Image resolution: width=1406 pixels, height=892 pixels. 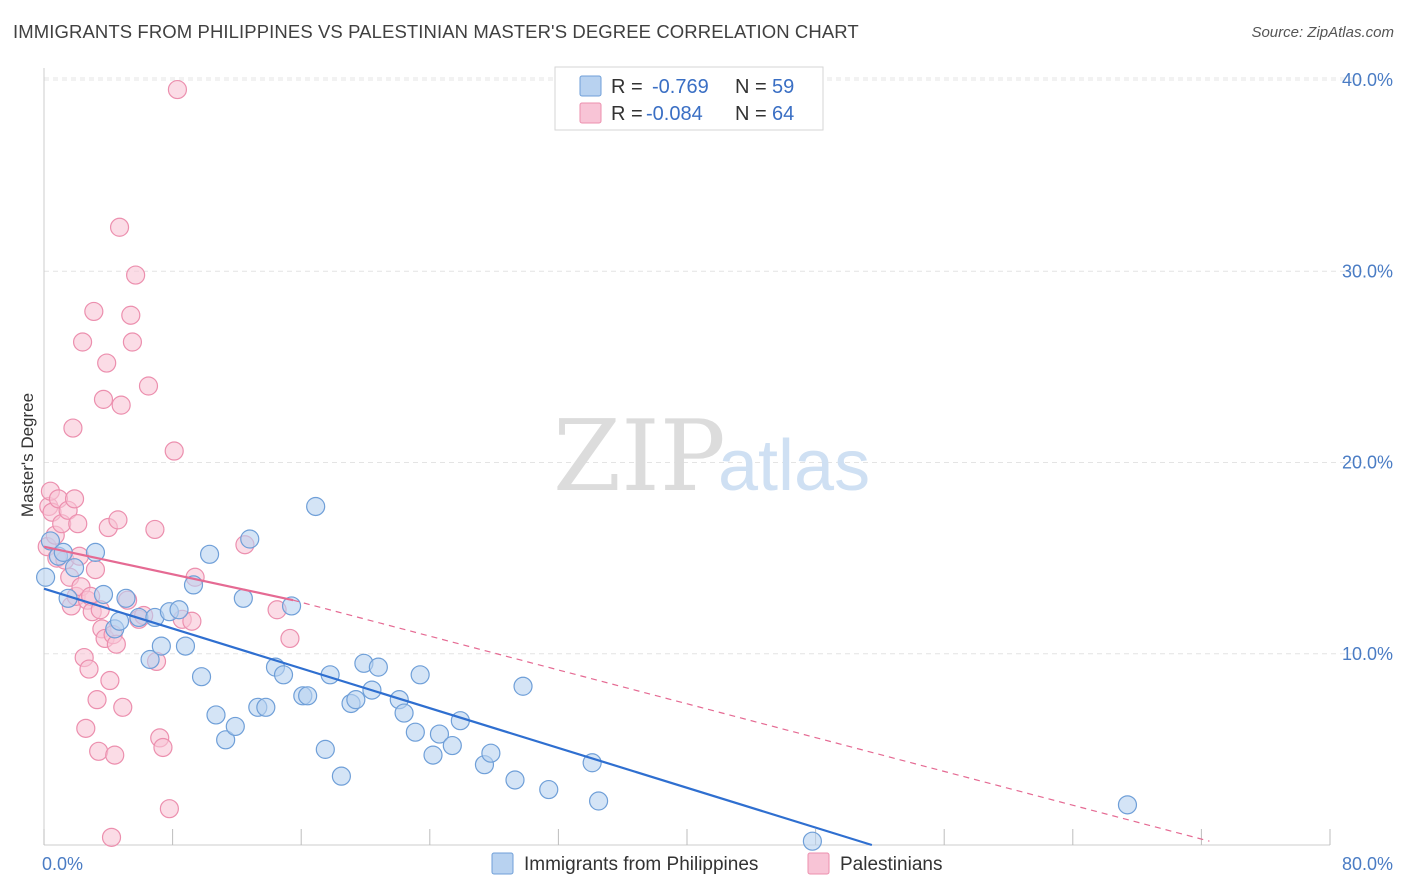 I want to click on legend-n-value-1: 59, so click(x=783, y=87).